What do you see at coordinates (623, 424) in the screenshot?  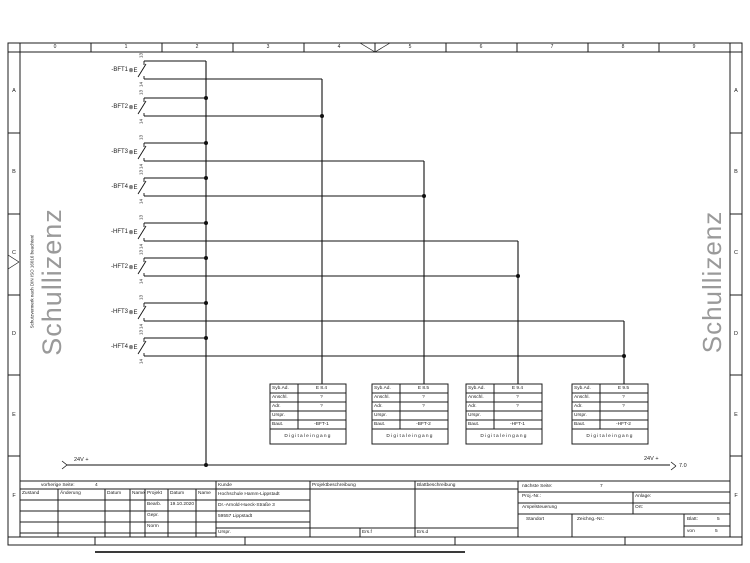 I see `io-baut: -HFT-2` at bounding box center [623, 424].